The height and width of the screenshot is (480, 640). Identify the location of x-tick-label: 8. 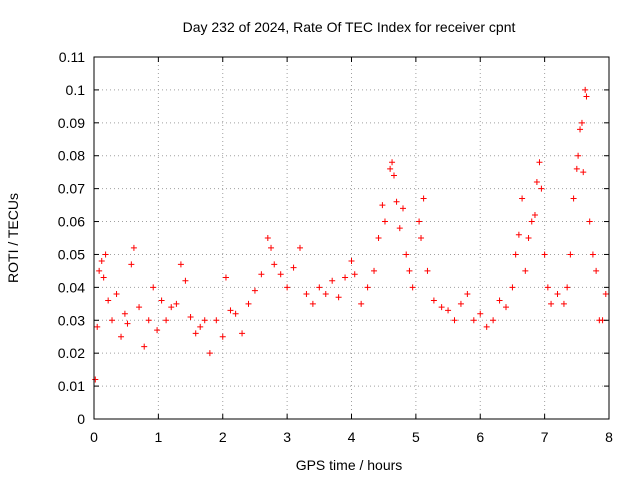
(609, 437).